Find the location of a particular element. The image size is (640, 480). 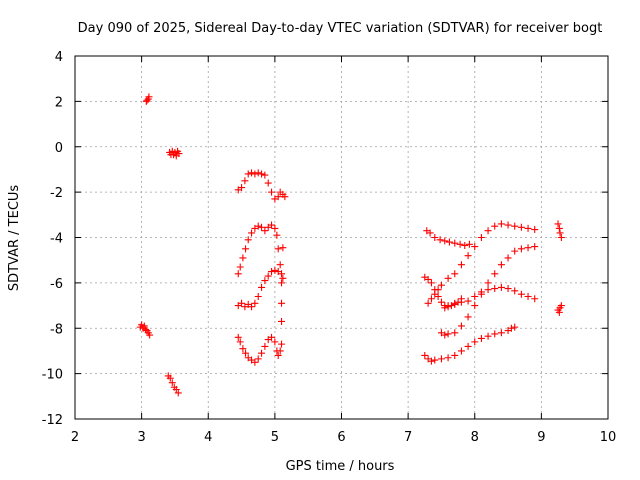

series-t8 is located at coordinates (260, 349).